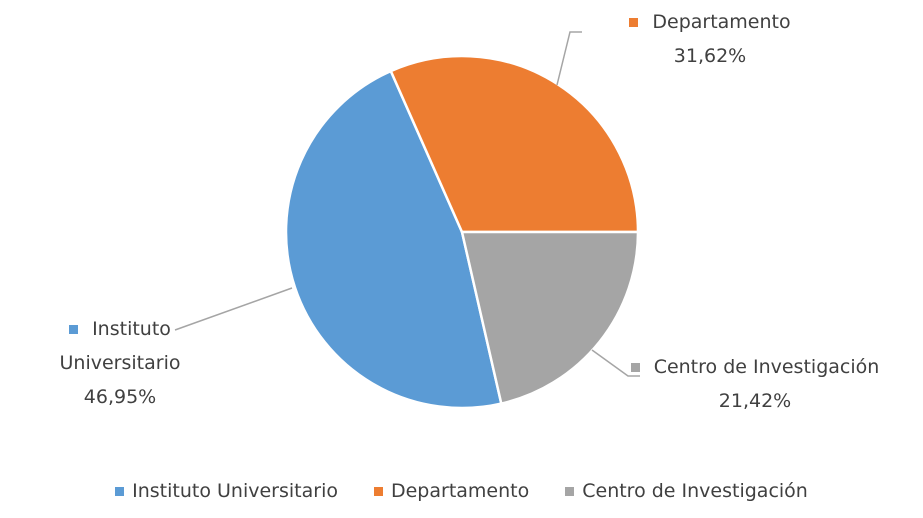  I want to click on legend-label: Instituto Universitario, so click(235, 491).